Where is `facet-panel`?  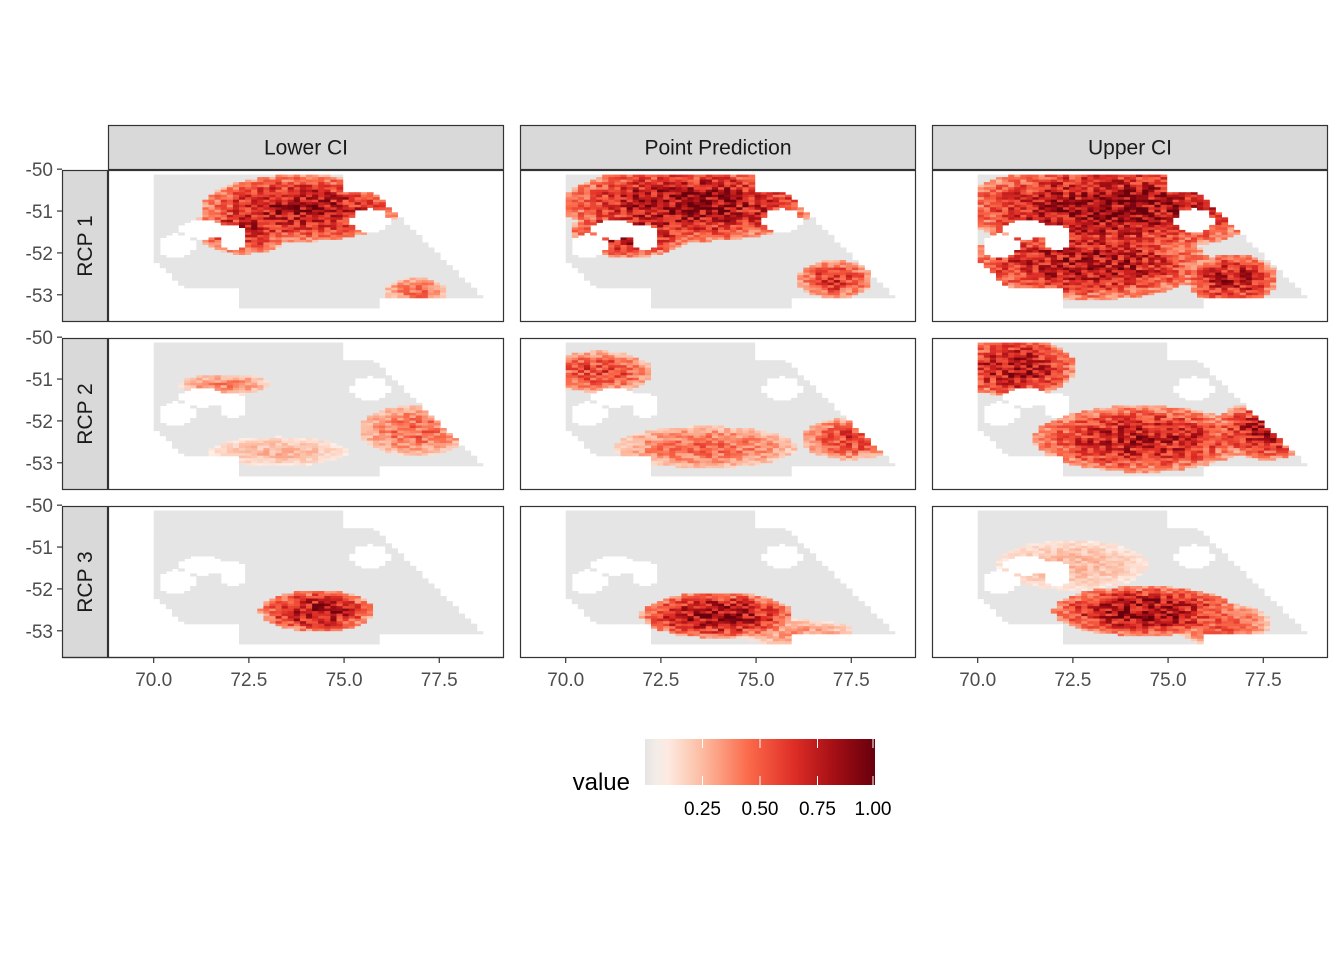
facet-panel is located at coordinates (306, 246).